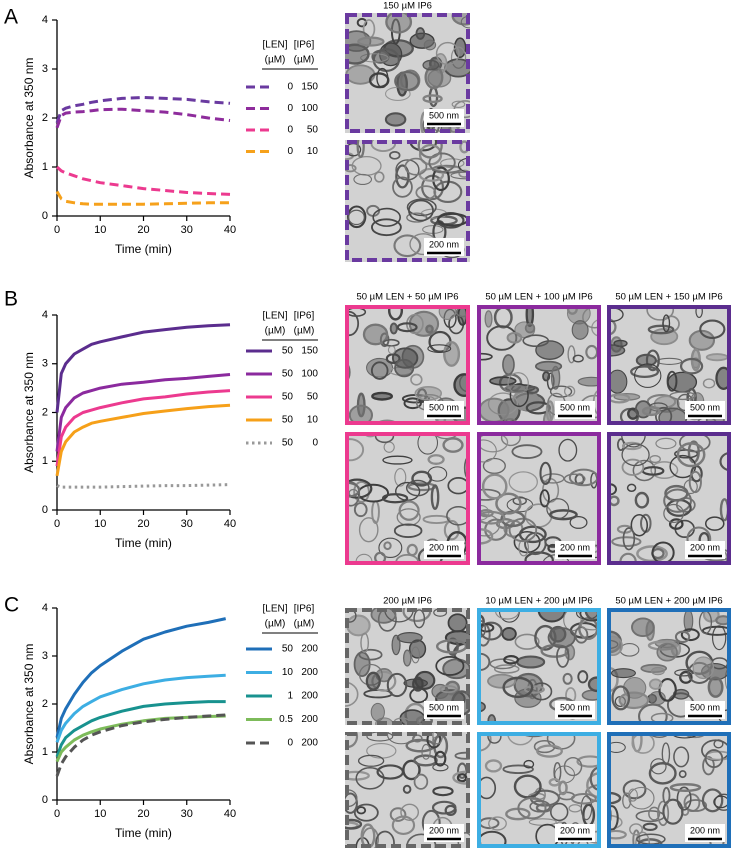 The height and width of the screenshot is (850, 734). What do you see at coordinates (444, 407) in the screenshot?
I see `scale-bar-label: 500 nm` at bounding box center [444, 407].